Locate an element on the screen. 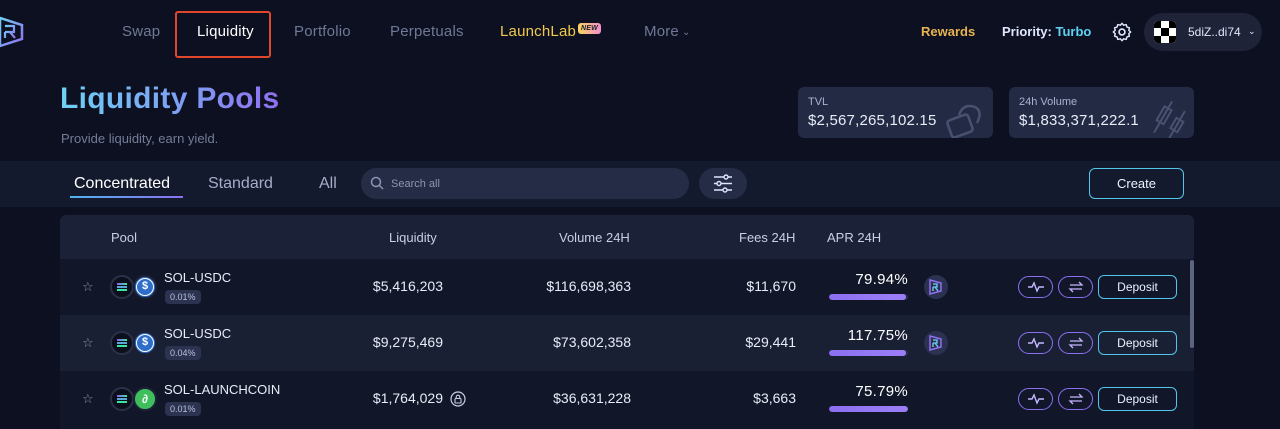 The width and height of the screenshot is (1280, 429). fees-value: $29,441 is located at coordinates (770, 342).